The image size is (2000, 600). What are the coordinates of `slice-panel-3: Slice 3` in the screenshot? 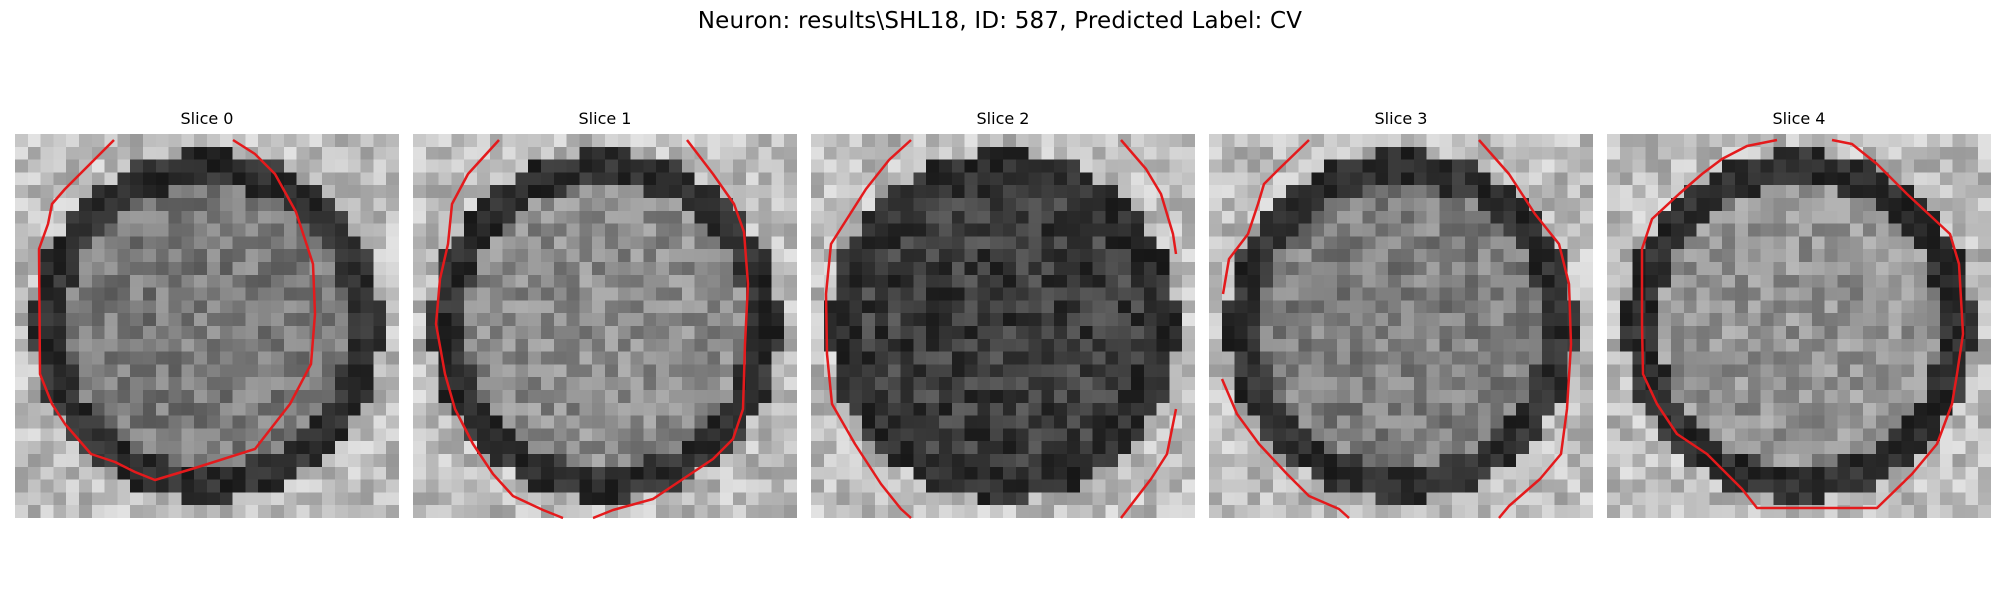 It's located at (1401, 313).